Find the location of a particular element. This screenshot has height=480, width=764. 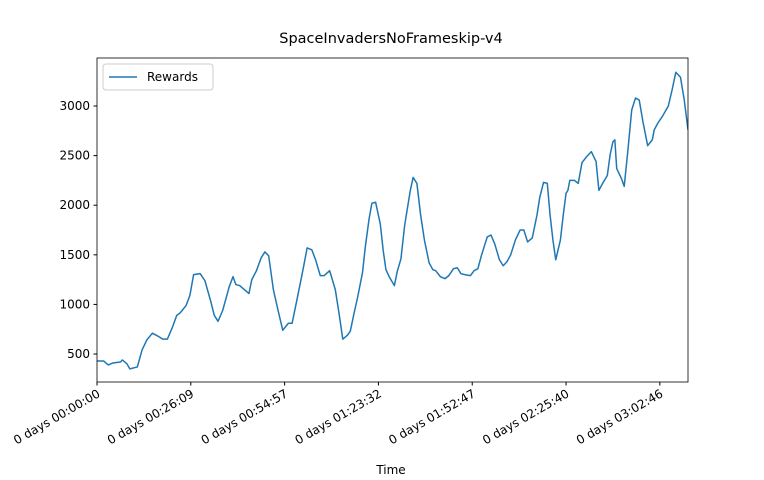

x-axis-label: Time is located at coordinates (390, 470).